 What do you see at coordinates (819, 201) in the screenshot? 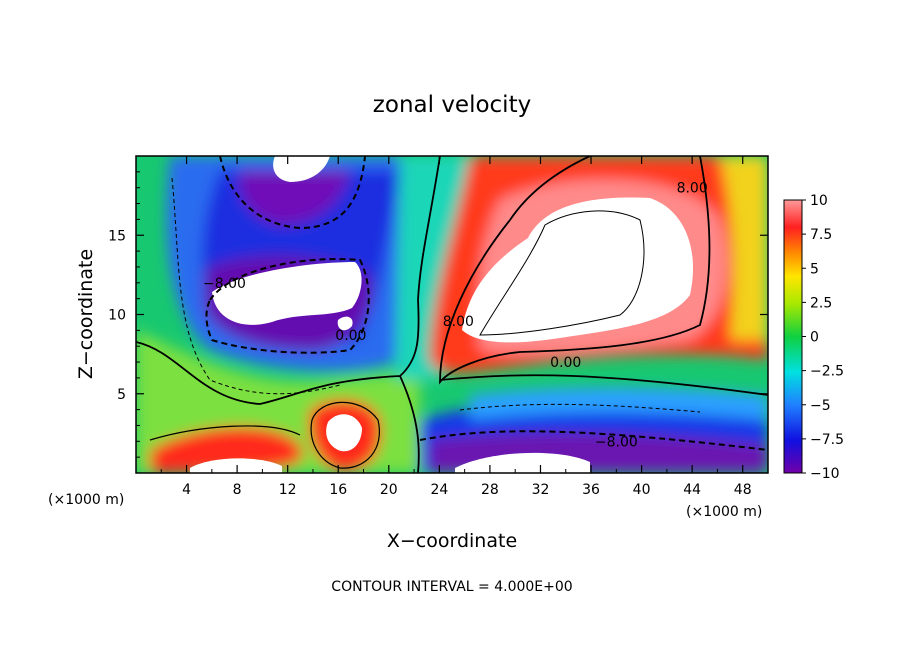
I see `colorbar-label: 10` at bounding box center [819, 201].